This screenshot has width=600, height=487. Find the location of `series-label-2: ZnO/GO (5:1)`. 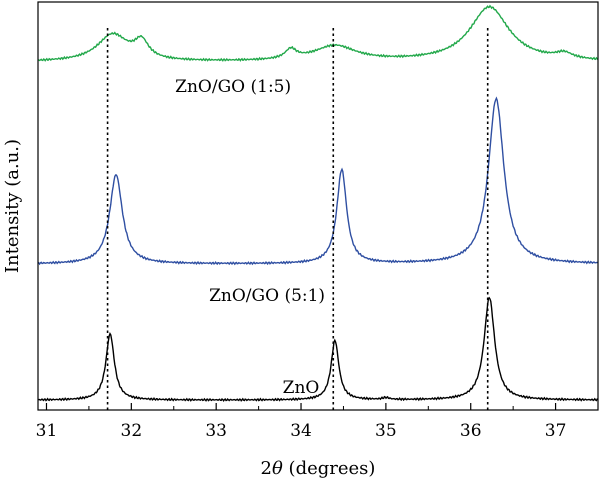

series-label-2: ZnO/GO (5:1) is located at coordinates (267, 296).